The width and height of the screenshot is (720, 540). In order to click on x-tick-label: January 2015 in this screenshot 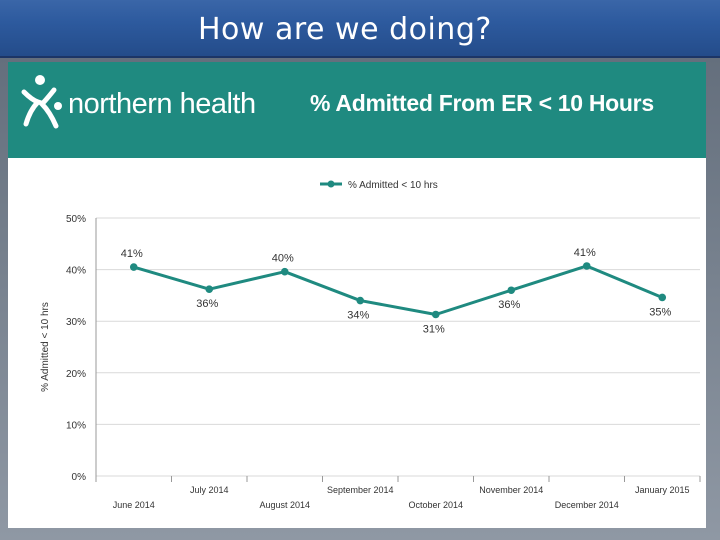, I will do `click(662, 490)`.